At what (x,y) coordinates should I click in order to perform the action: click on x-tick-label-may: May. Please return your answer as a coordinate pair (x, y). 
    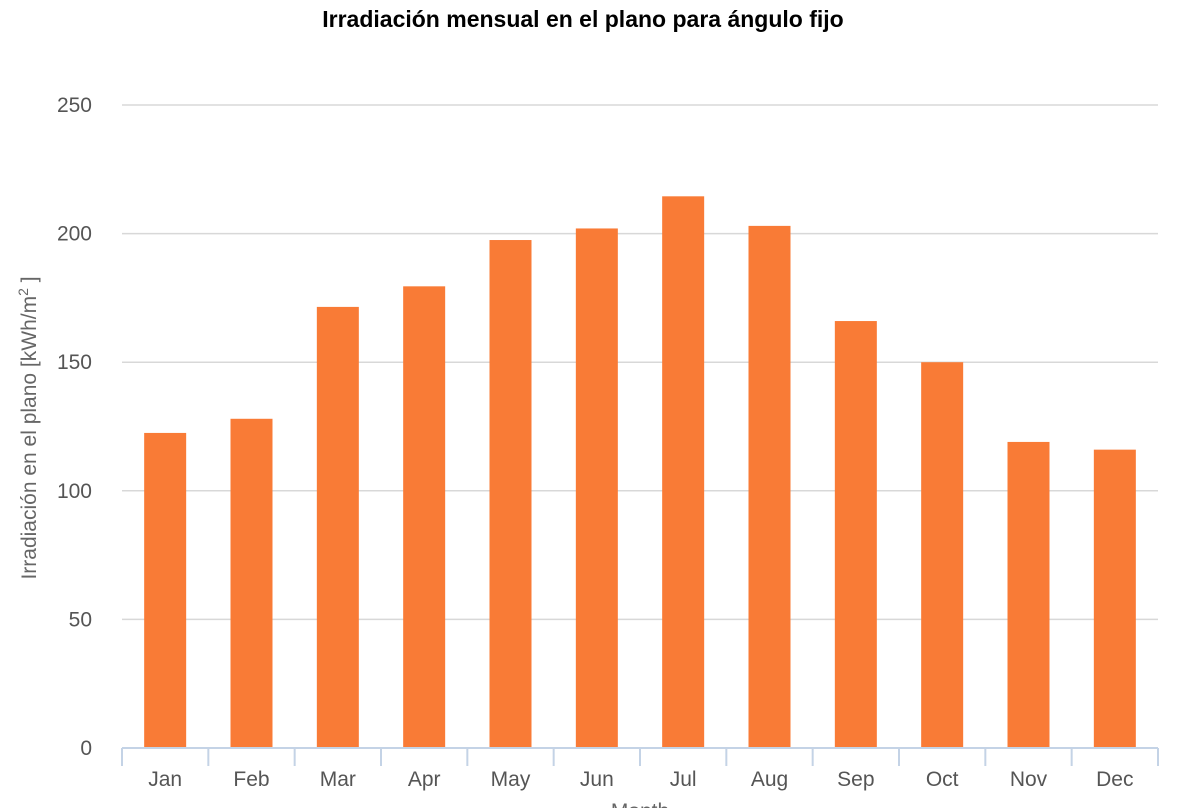
    Looking at the image, I should click on (511, 779).